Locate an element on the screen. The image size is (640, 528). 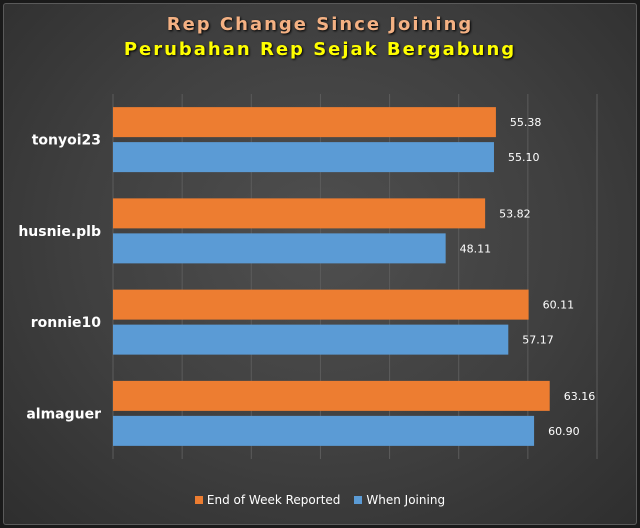
legend-swatch-blue is located at coordinates (358, 500).